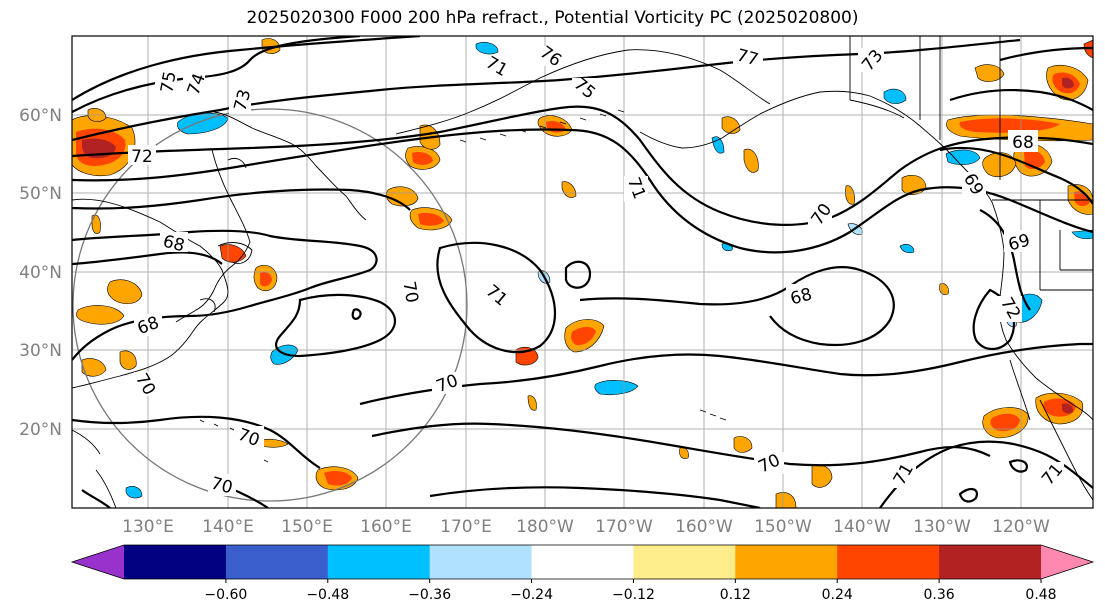  I want to click on lon-tick-label: 140°W, so click(862, 527).